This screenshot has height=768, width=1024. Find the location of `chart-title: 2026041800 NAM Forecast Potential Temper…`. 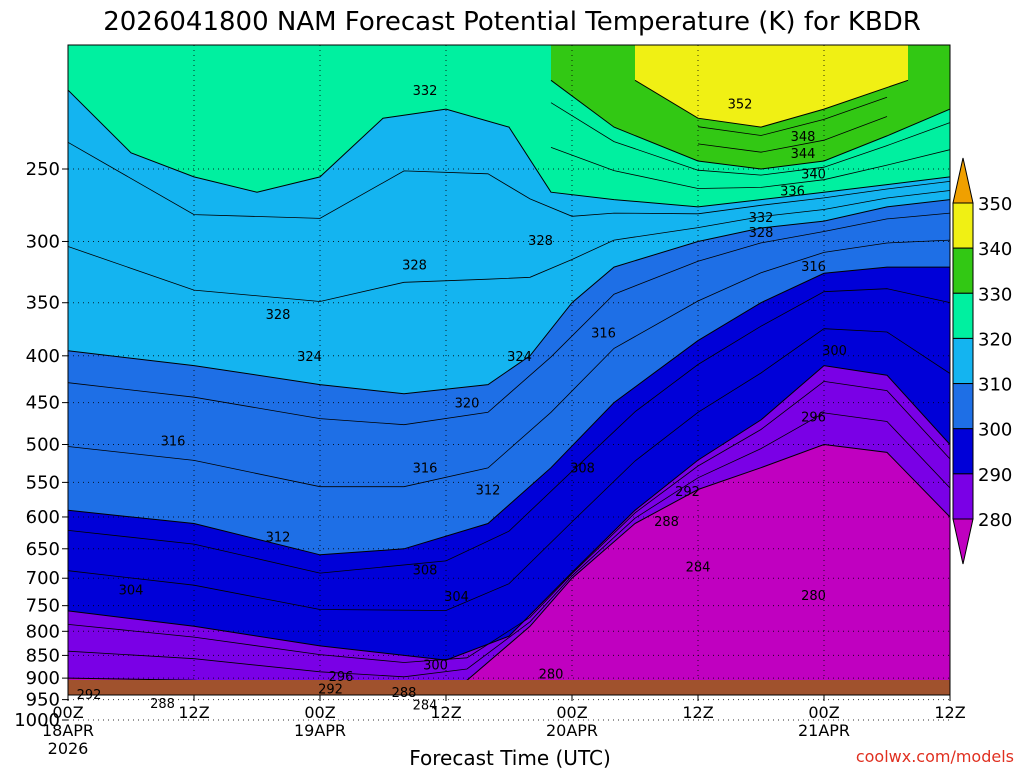

chart-title: 2026041800 NAM Forecast Potential Temper… is located at coordinates (512, 22).